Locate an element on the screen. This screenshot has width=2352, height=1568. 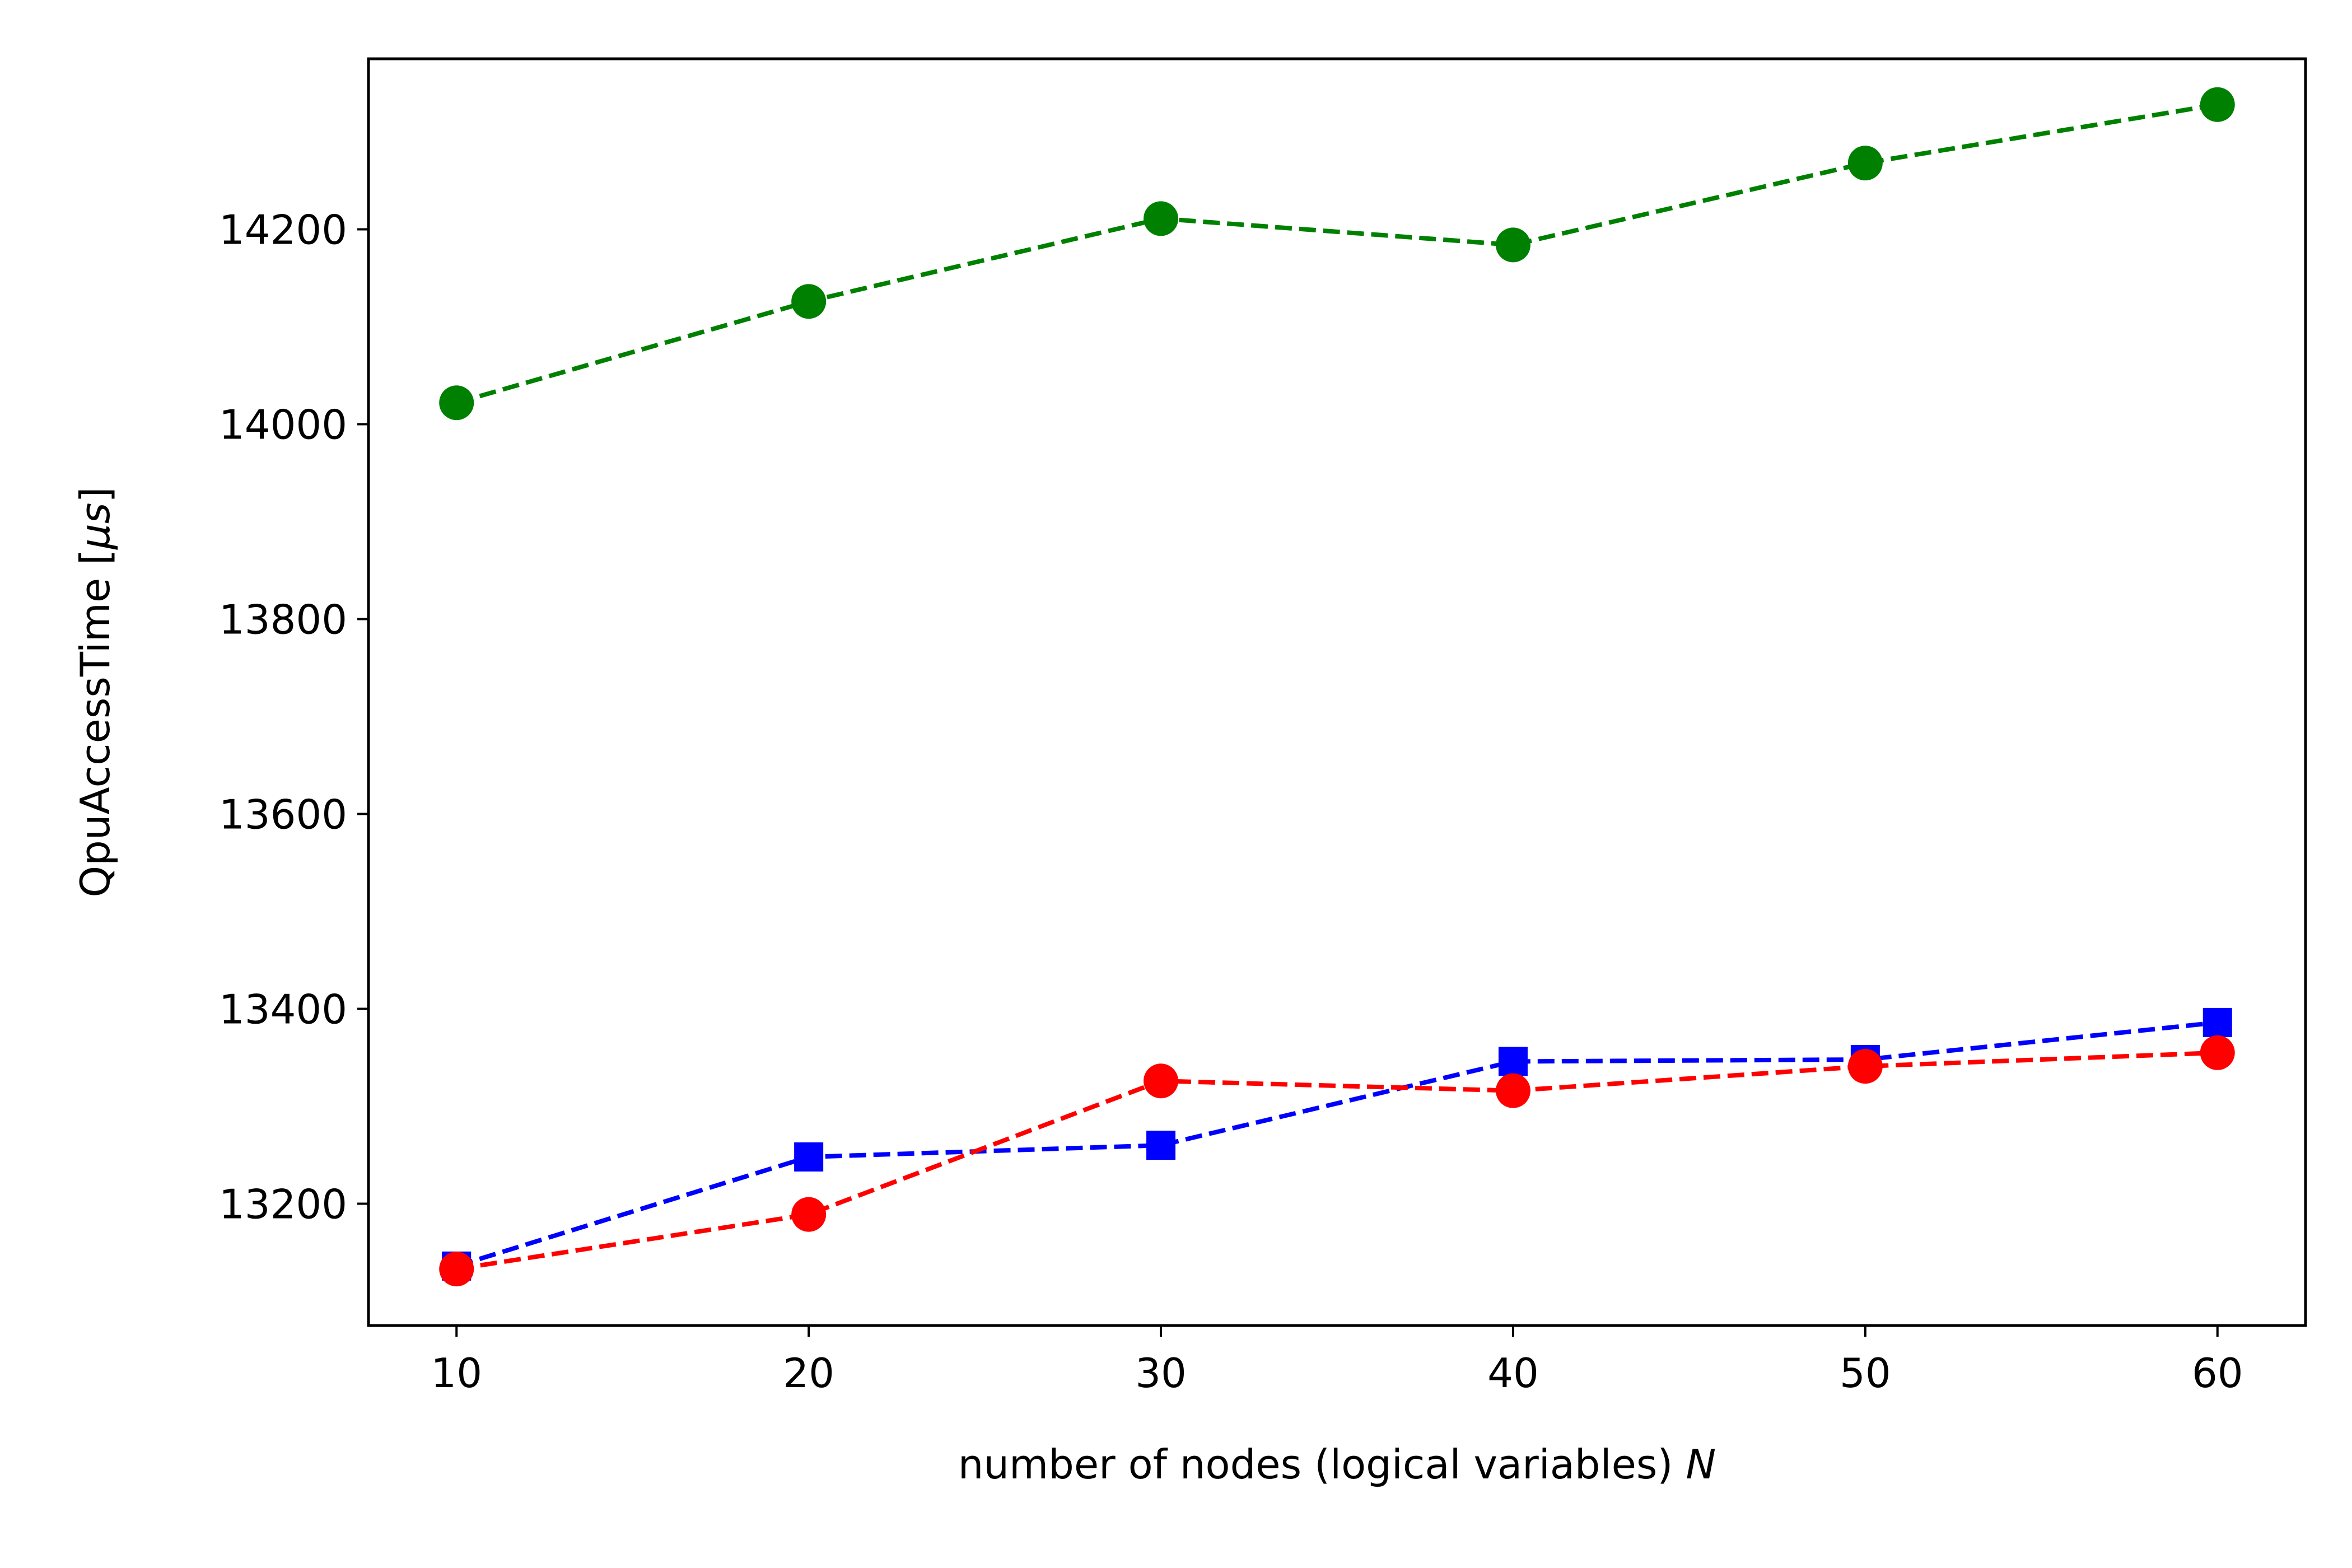
x-axis-title: number of nodes (logical variables) N is located at coordinates (1337, 1465).